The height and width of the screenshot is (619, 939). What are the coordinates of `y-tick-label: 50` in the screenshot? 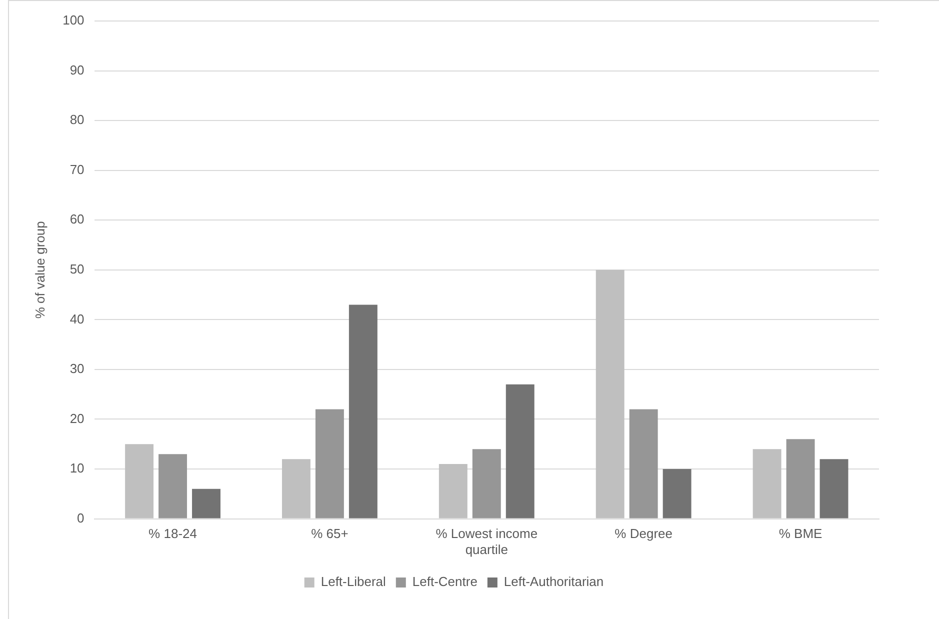 It's located at (77, 268).